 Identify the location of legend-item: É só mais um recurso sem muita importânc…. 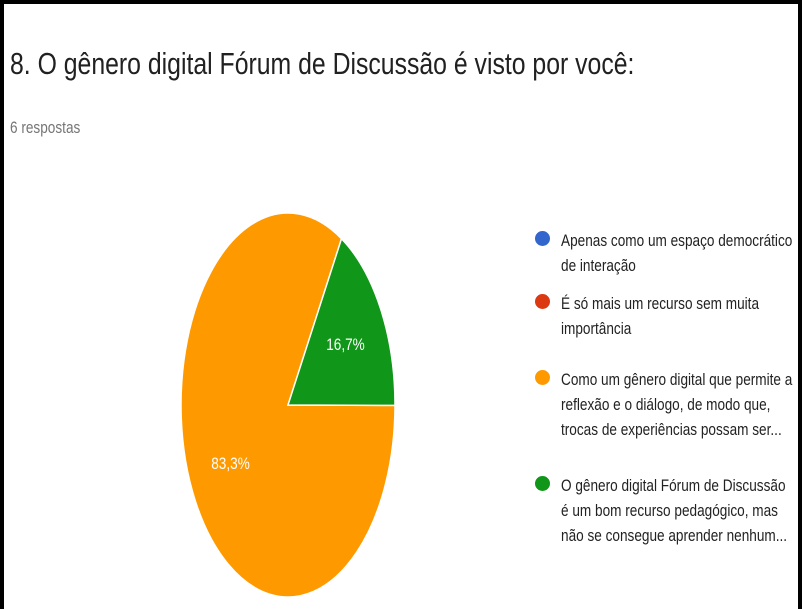
(666, 316).